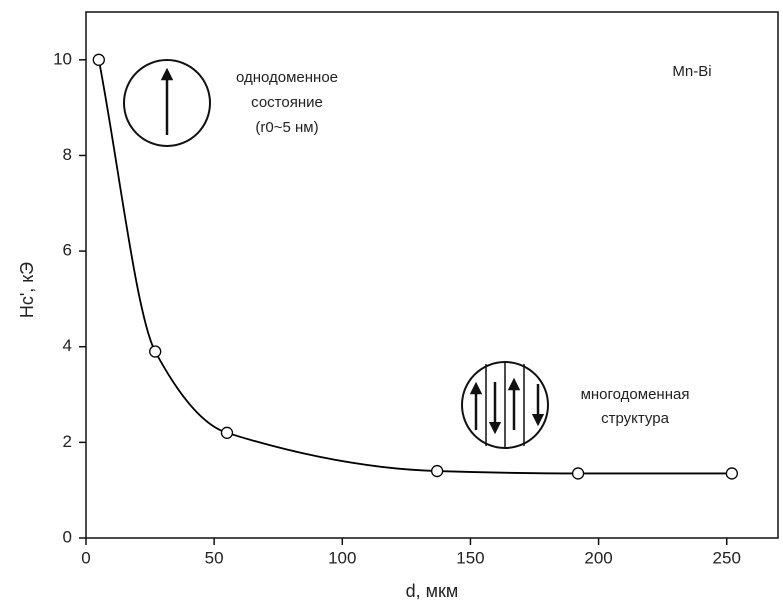 This screenshot has height=605, width=783. I want to click on x-axis-label: d, мкм, so click(432, 591).